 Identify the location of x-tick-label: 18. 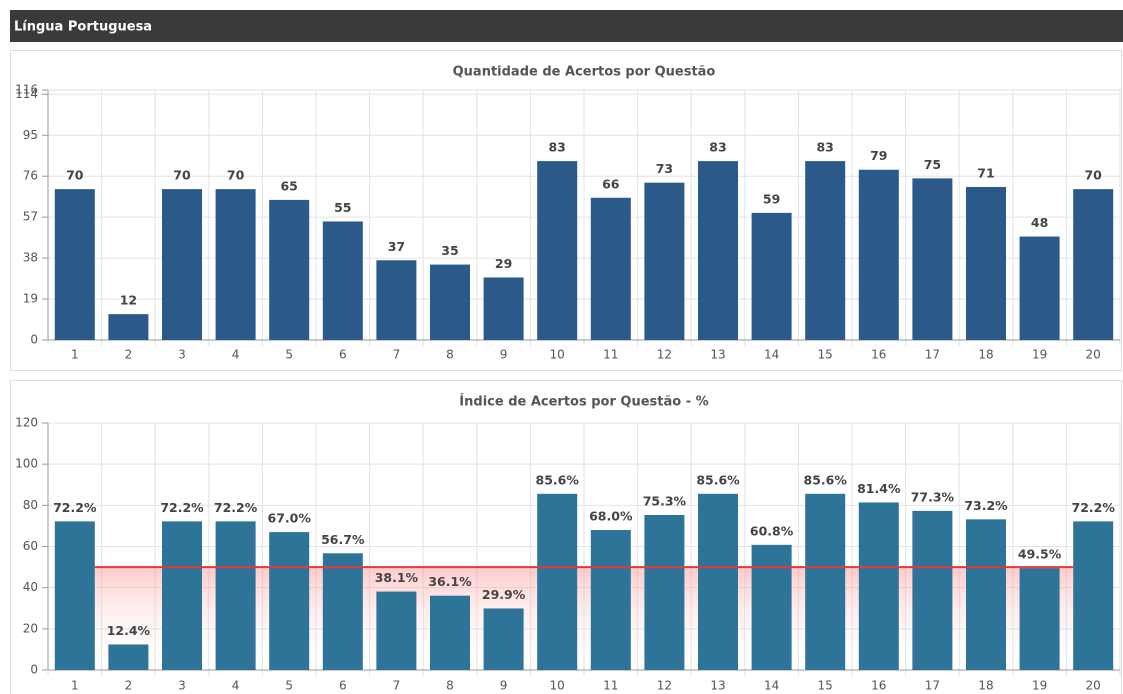
(985, 355).